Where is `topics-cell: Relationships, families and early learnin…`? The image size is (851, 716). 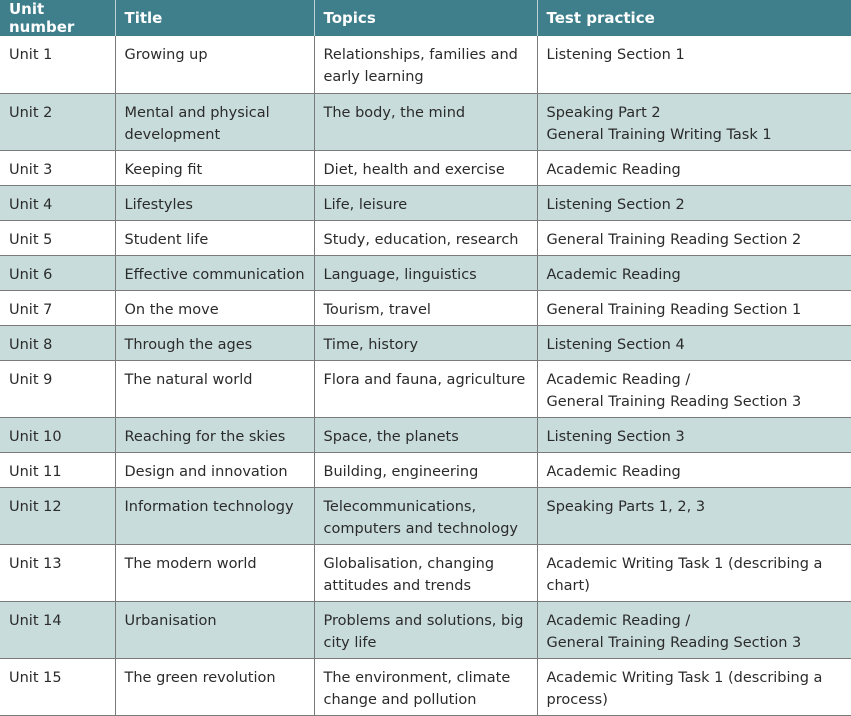 topics-cell: Relationships, families and early learnin… is located at coordinates (426, 65).